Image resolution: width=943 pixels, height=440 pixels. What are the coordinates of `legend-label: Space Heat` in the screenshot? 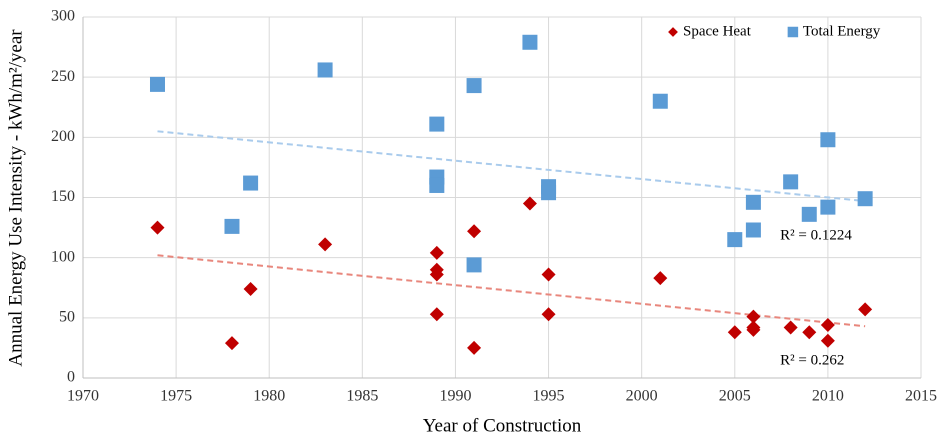 It's located at (717, 31).